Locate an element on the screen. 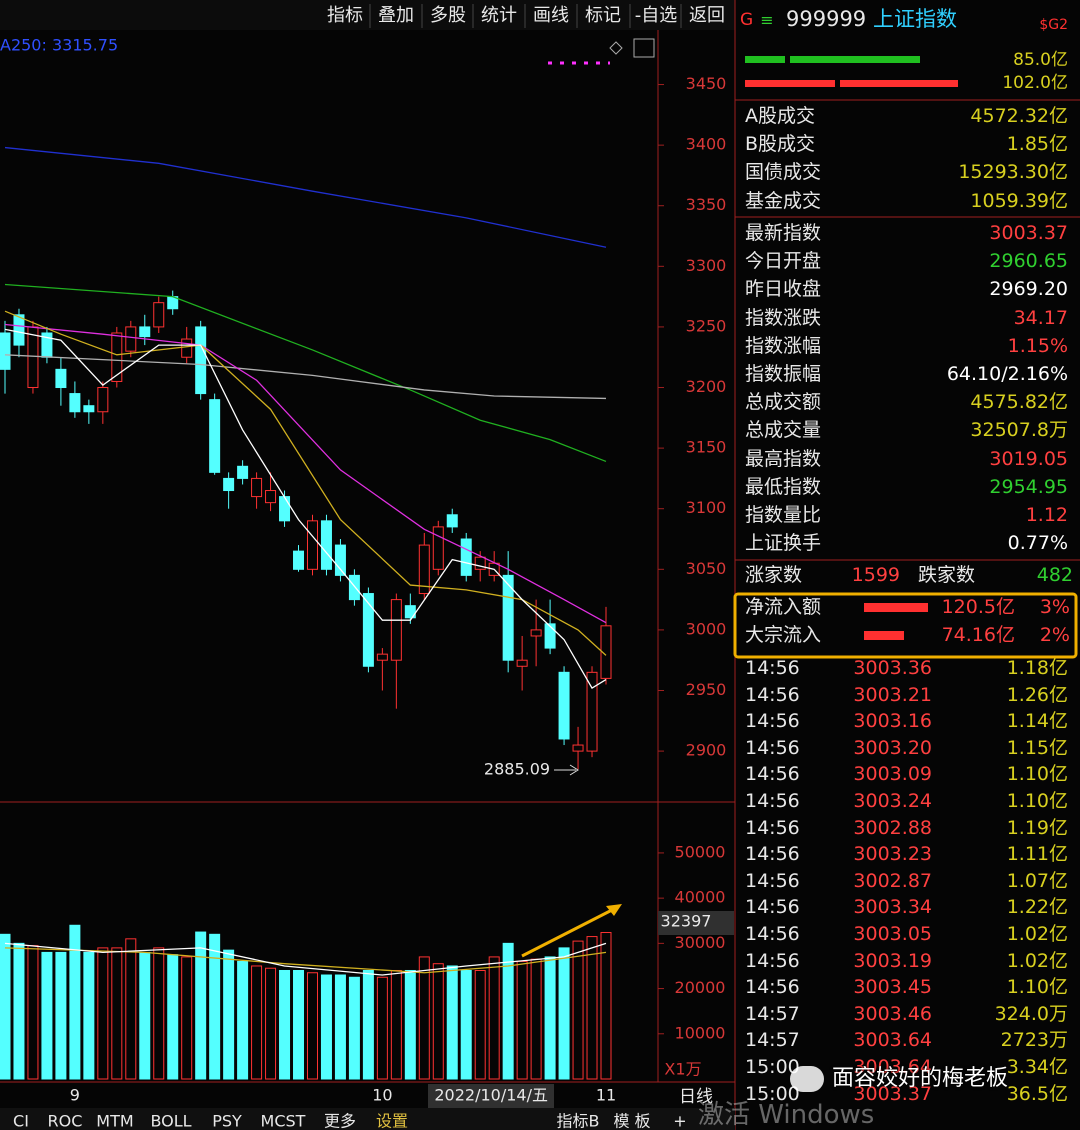 This screenshot has width=1080, height=1130. tab: + is located at coordinates (679, 1121).